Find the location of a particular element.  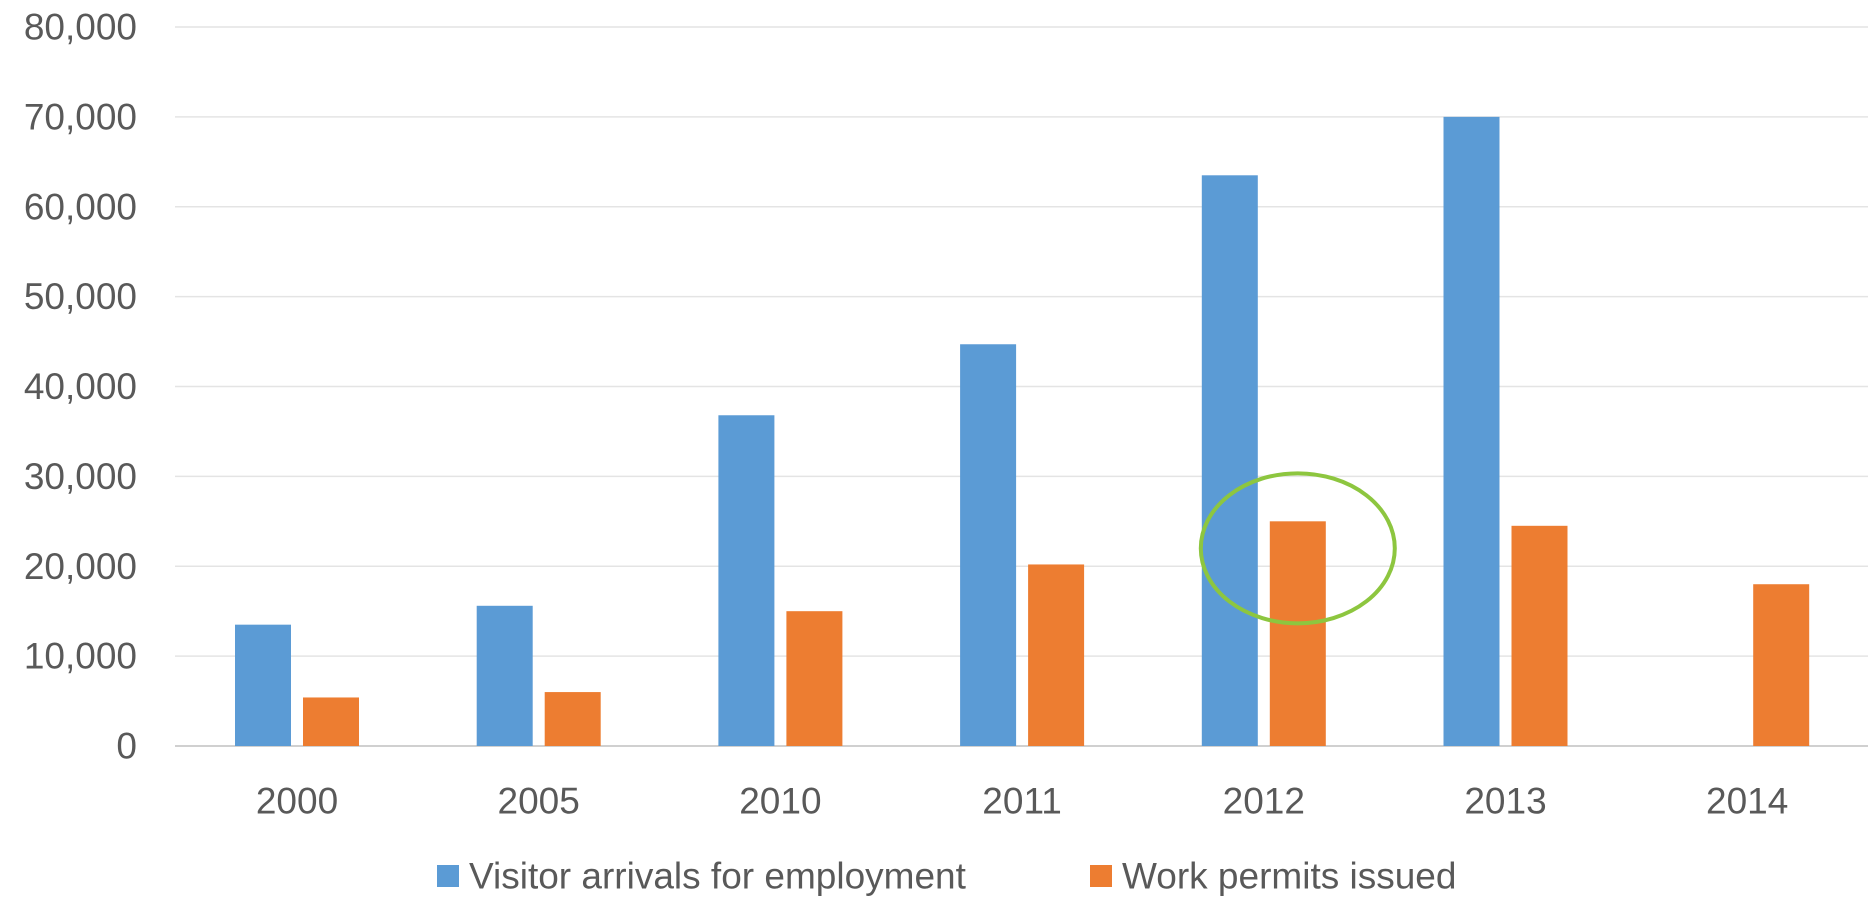

legend-label: Work permits issued is located at coordinates (1289, 876).